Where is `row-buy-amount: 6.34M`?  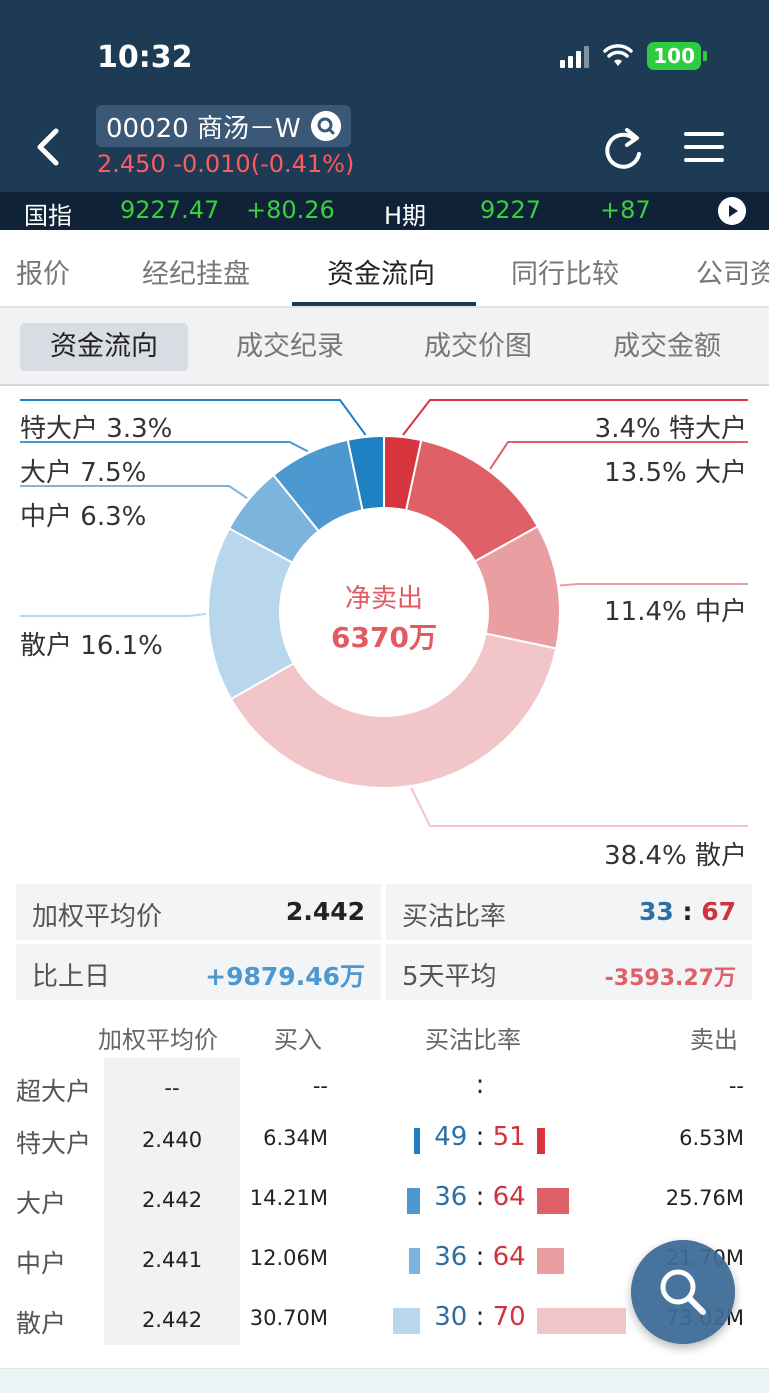 row-buy-amount: 6.34M is located at coordinates (295, 1138).